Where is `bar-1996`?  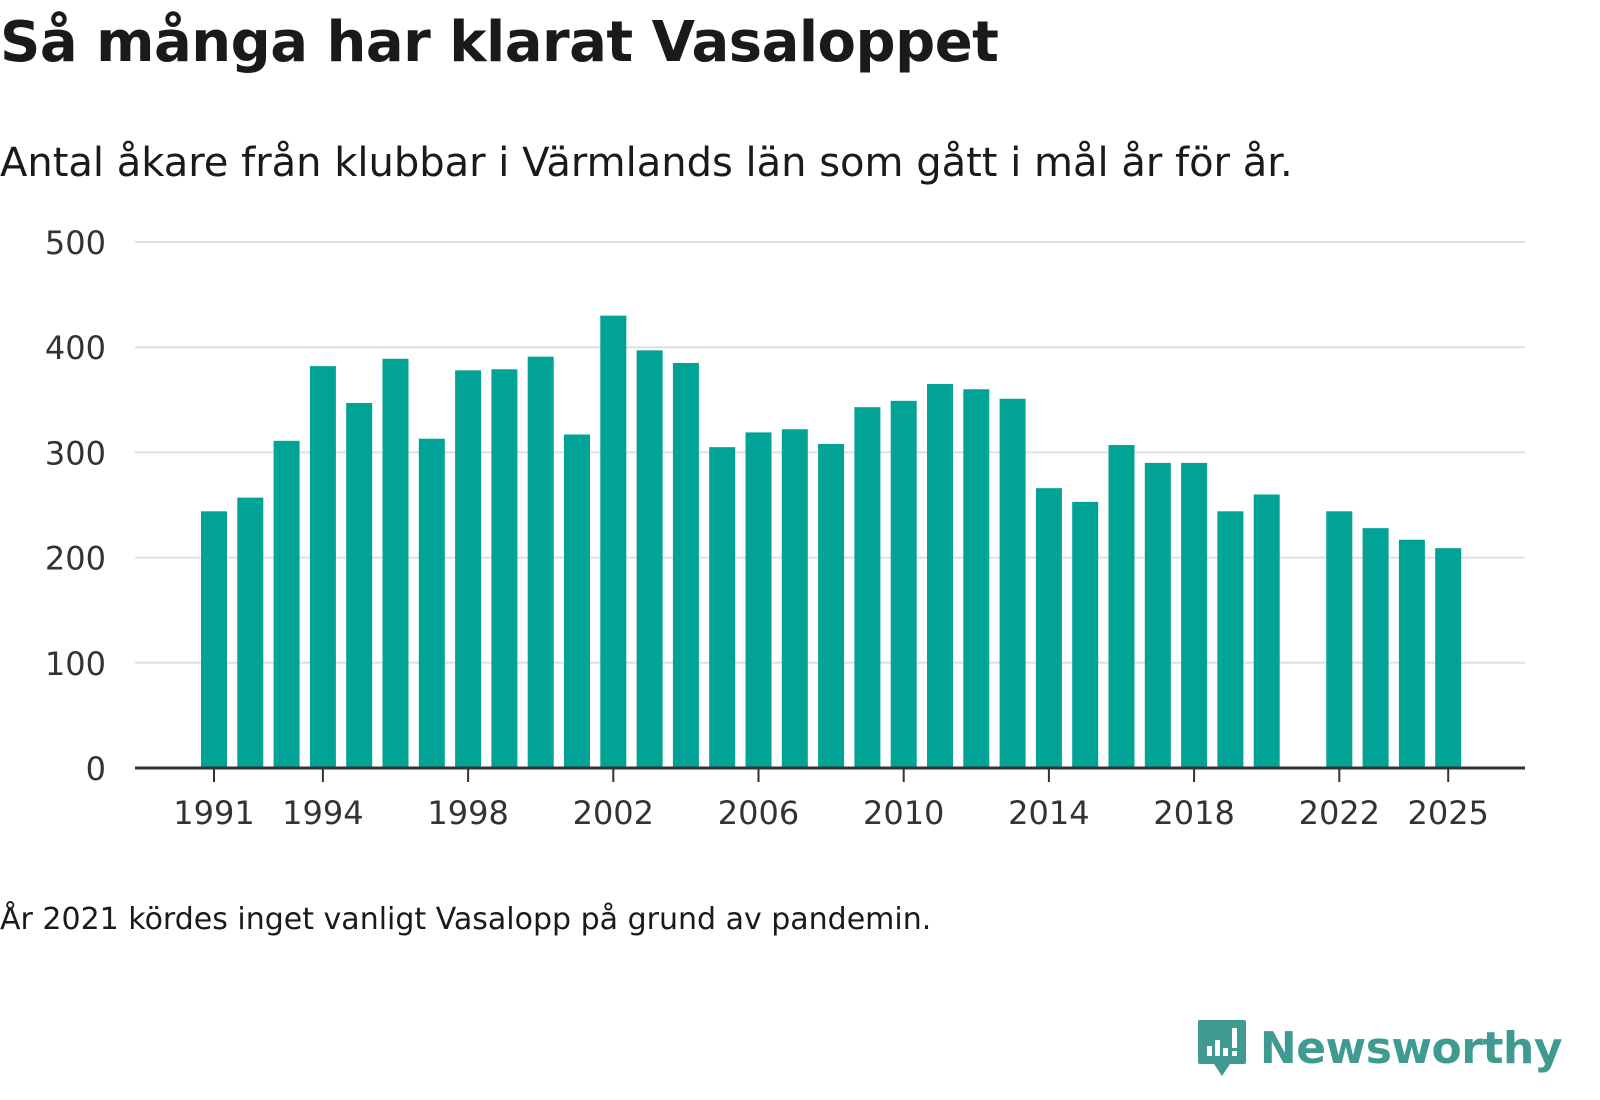 bar-1996 is located at coordinates (395, 563).